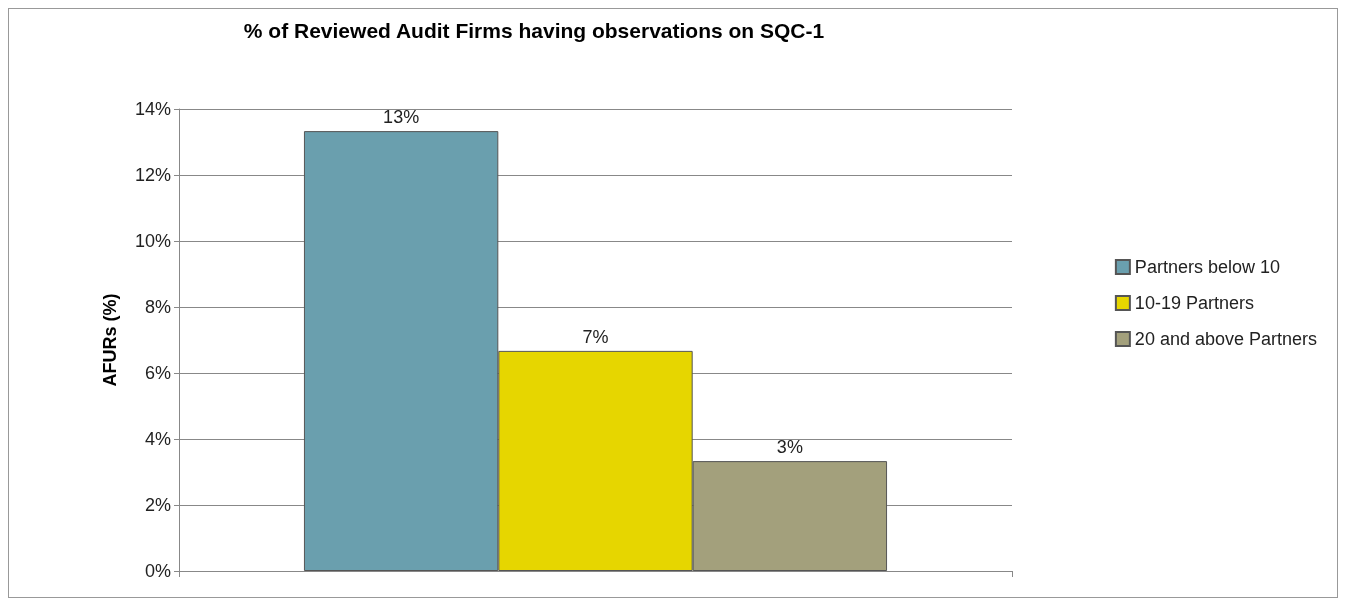 Image resolution: width=1348 pixels, height=609 pixels. I want to click on y-tick-label: 14%, so click(152, 109).